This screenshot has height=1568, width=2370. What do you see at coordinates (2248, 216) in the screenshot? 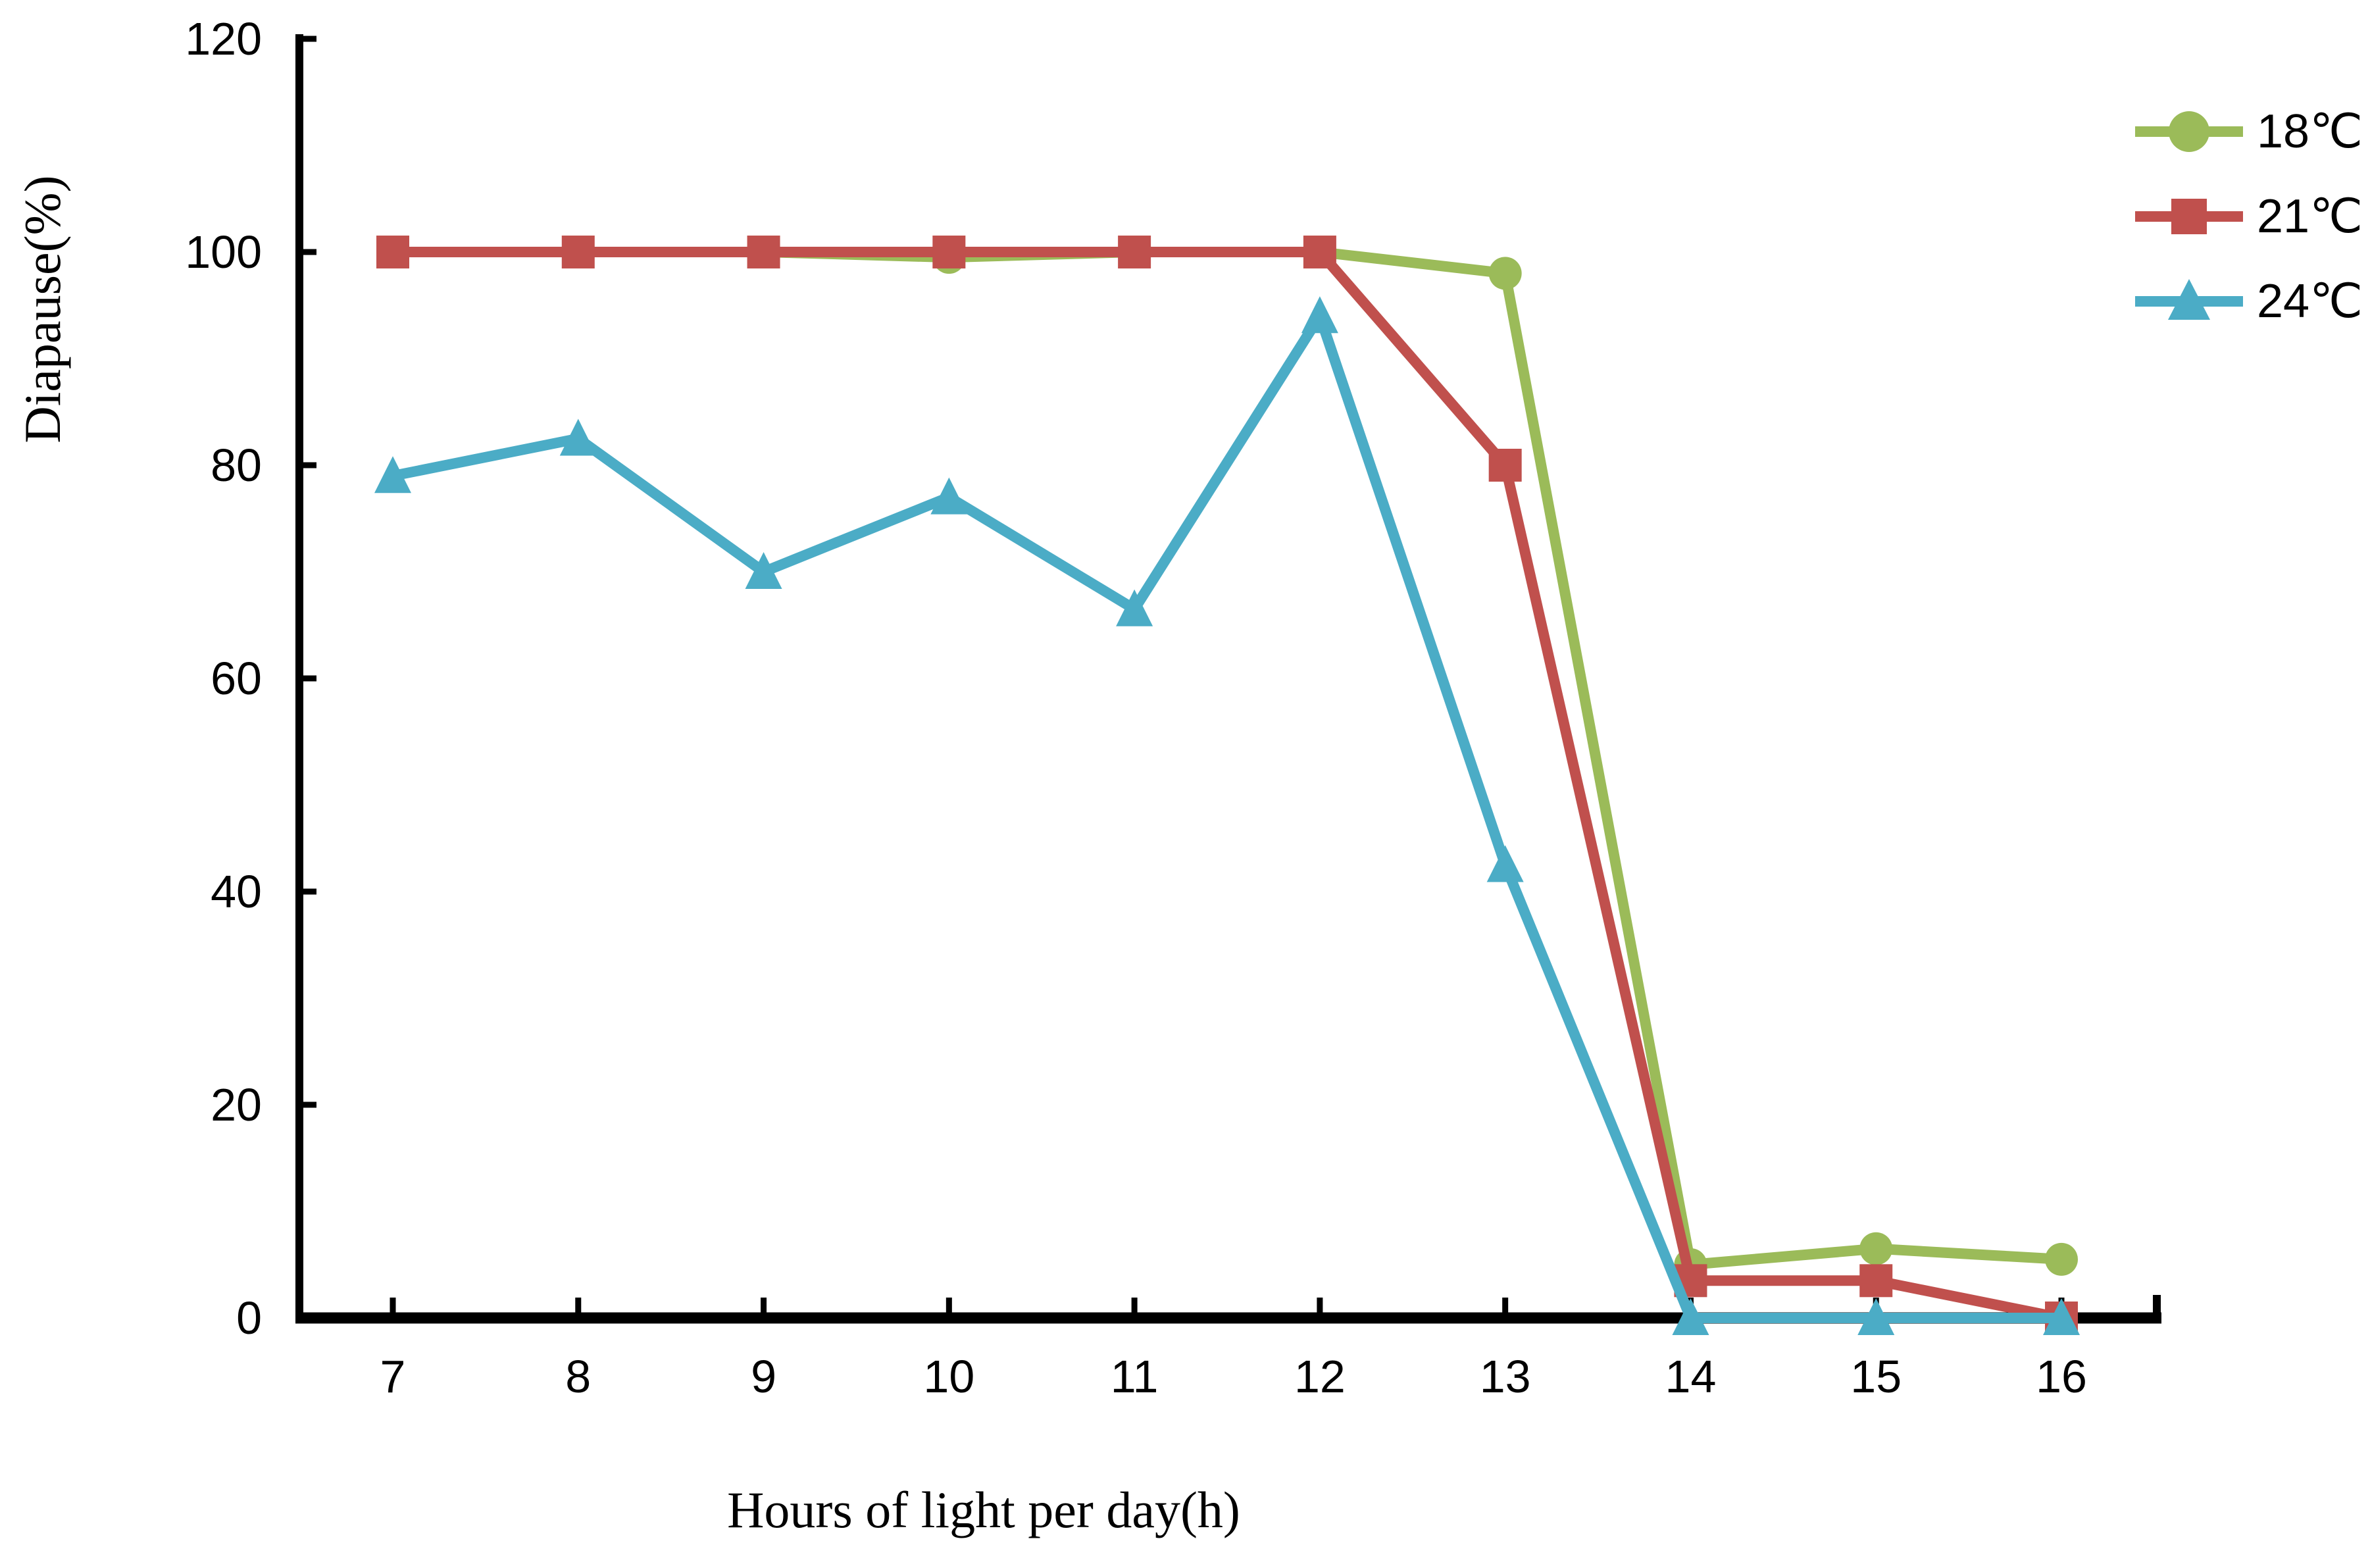
I see `legend-item-21c: 21℃` at bounding box center [2248, 216].